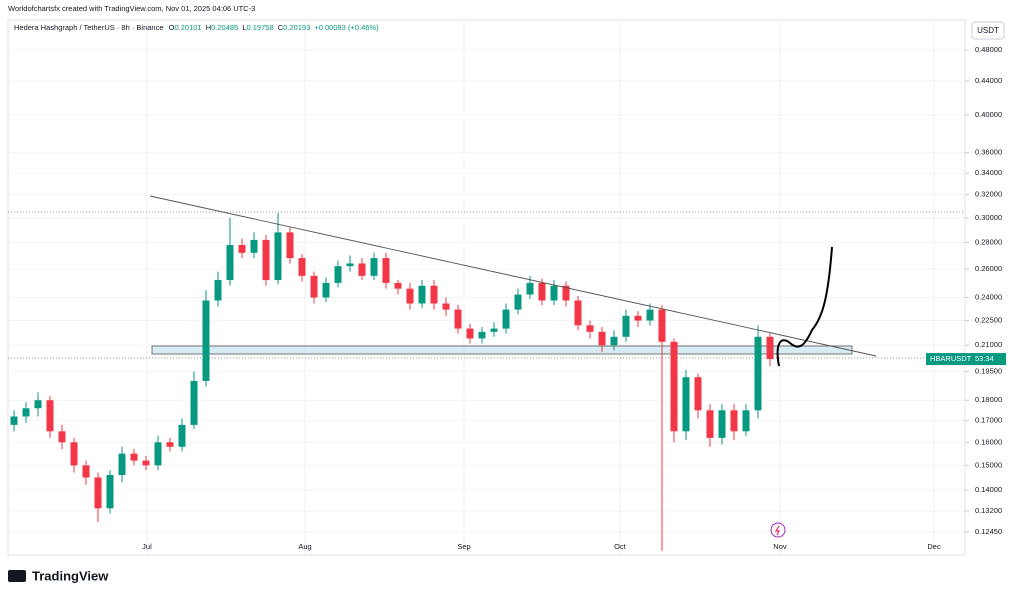 This screenshot has width=1024, height=593. I want to click on y-tick-label: 0.44000, so click(988, 80).